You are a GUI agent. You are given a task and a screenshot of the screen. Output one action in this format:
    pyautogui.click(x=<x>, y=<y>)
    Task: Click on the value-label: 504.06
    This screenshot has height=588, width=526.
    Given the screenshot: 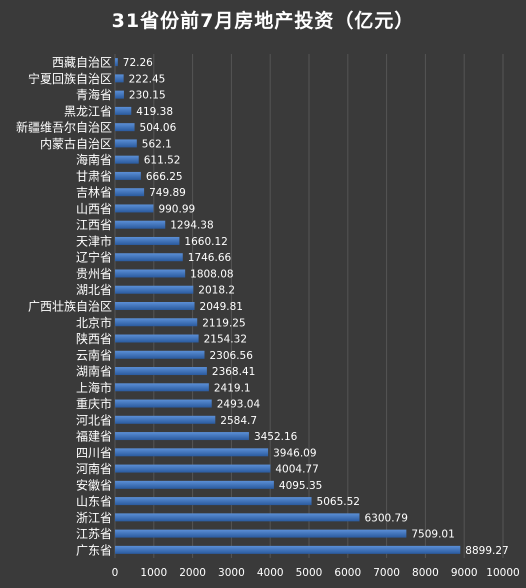 What is the action you would take?
    pyautogui.click(x=158, y=128)
    